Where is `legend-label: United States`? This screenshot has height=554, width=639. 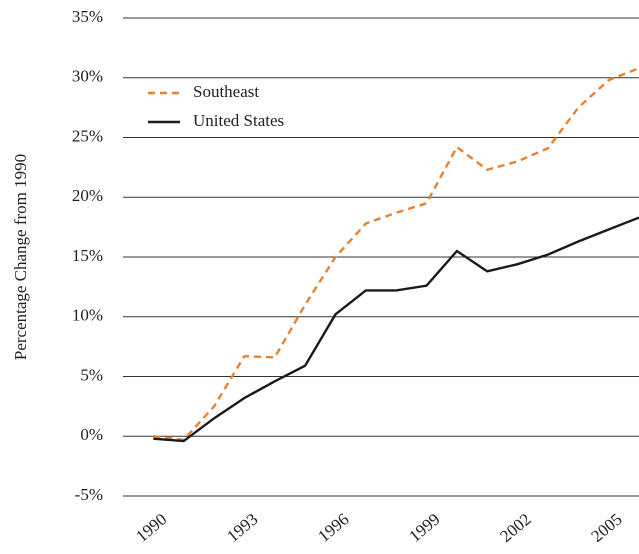
legend-label: United States is located at coordinates (238, 120).